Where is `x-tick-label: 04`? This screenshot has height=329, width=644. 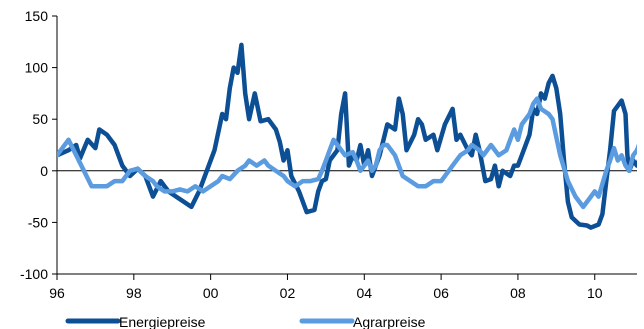
x-tick-label: 04 is located at coordinates (364, 293).